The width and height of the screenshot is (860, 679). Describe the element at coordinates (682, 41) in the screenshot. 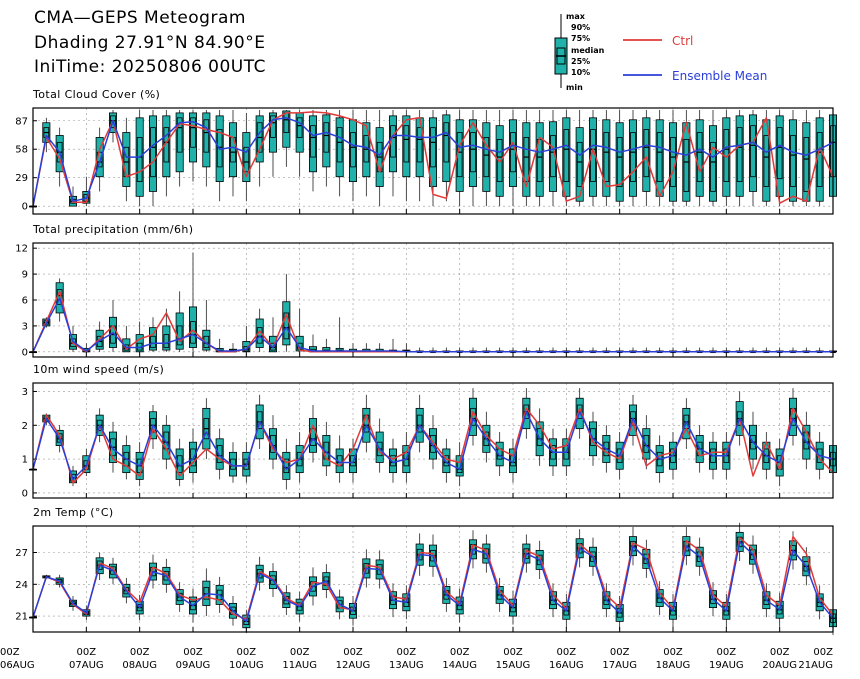

I see `legend-ctrl-label: Ctrl` at that location.